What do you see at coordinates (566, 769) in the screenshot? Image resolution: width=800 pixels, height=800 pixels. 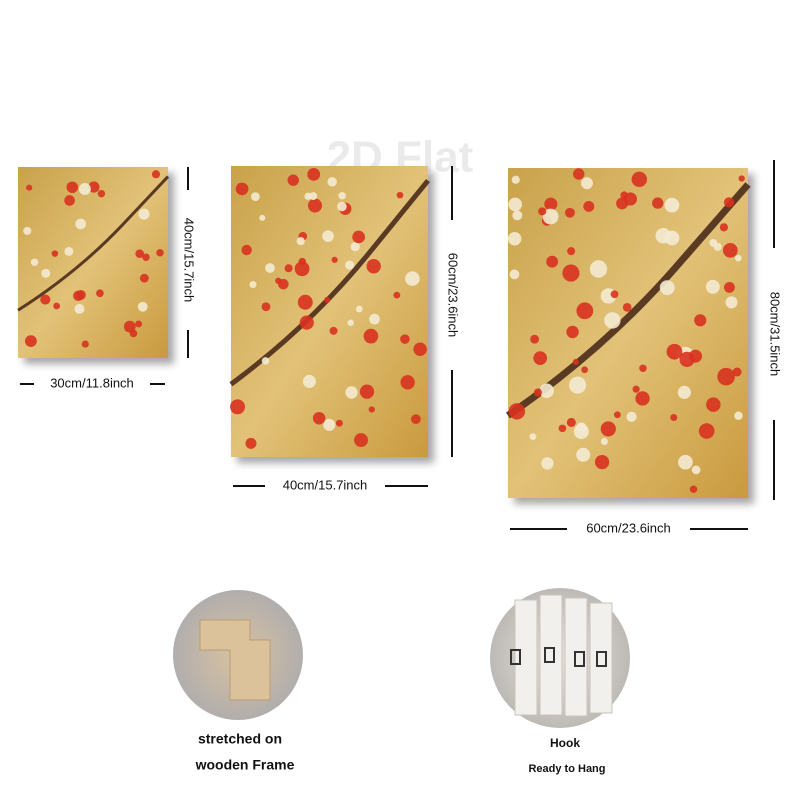 I see `feature-caption: Ready to Hang` at bounding box center [566, 769].